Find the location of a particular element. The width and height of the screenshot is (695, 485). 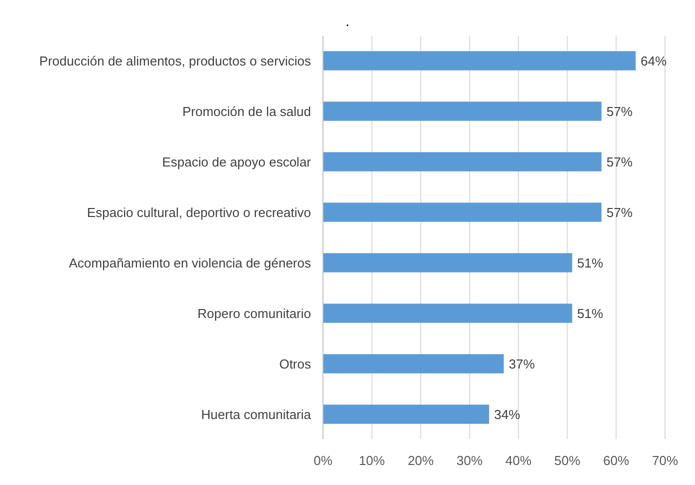

x-tick-label: 50% is located at coordinates (567, 460).